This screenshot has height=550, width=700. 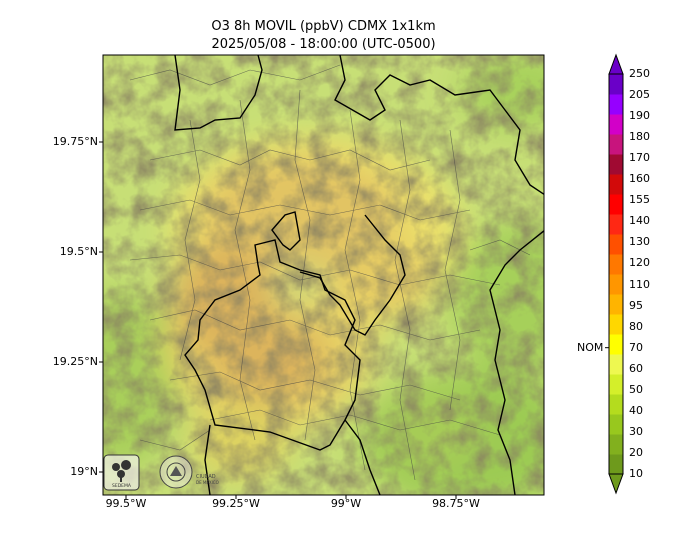 What do you see at coordinates (636, 389) in the screenshot?
I see `colorbar-tick-label: 50` at bounding box center [636, 389].